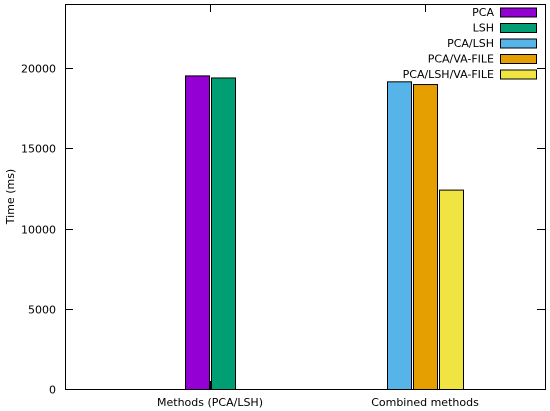  I want to click on x-tick-label: Combined methods, so click(425, 402).